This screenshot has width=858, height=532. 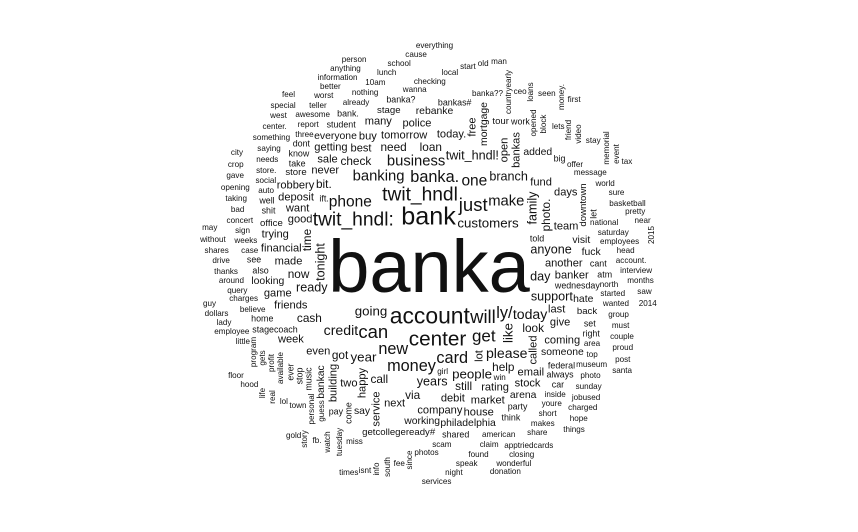 What do you see at coordinates (296, 173) in the screenshot?
I see `cloud-word: store` at bounding box center [296, 173].